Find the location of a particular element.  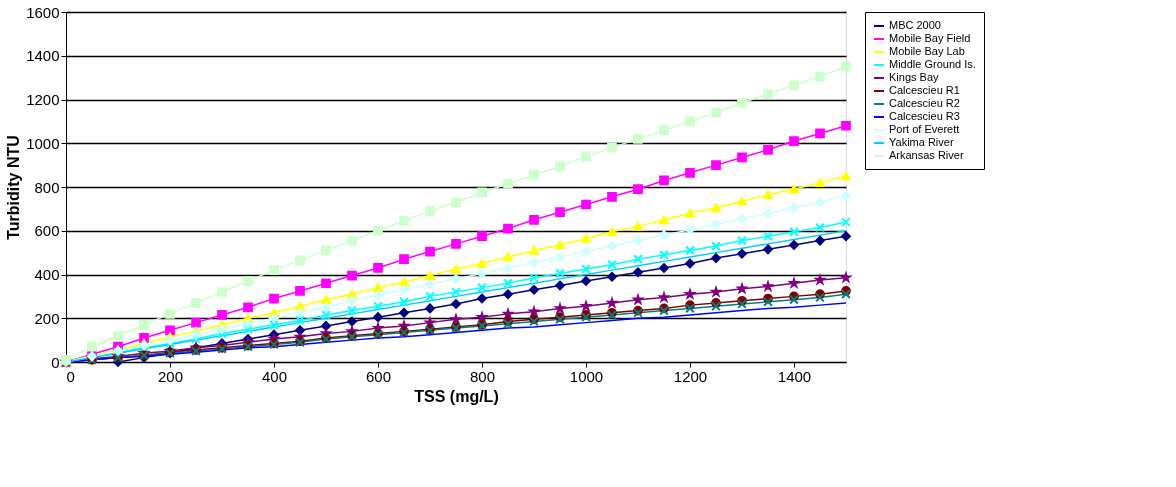

legend-label: Middle Ground Is. is located at coordinates (932, 64).